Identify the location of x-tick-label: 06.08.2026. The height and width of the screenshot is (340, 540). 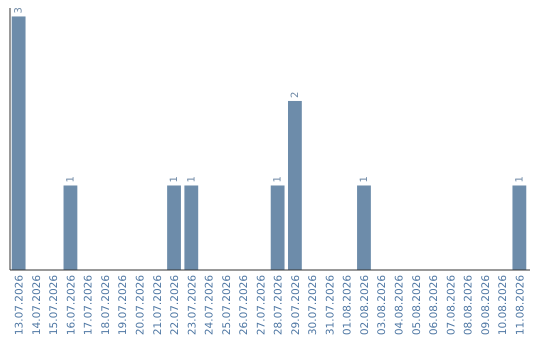
(434, 305).